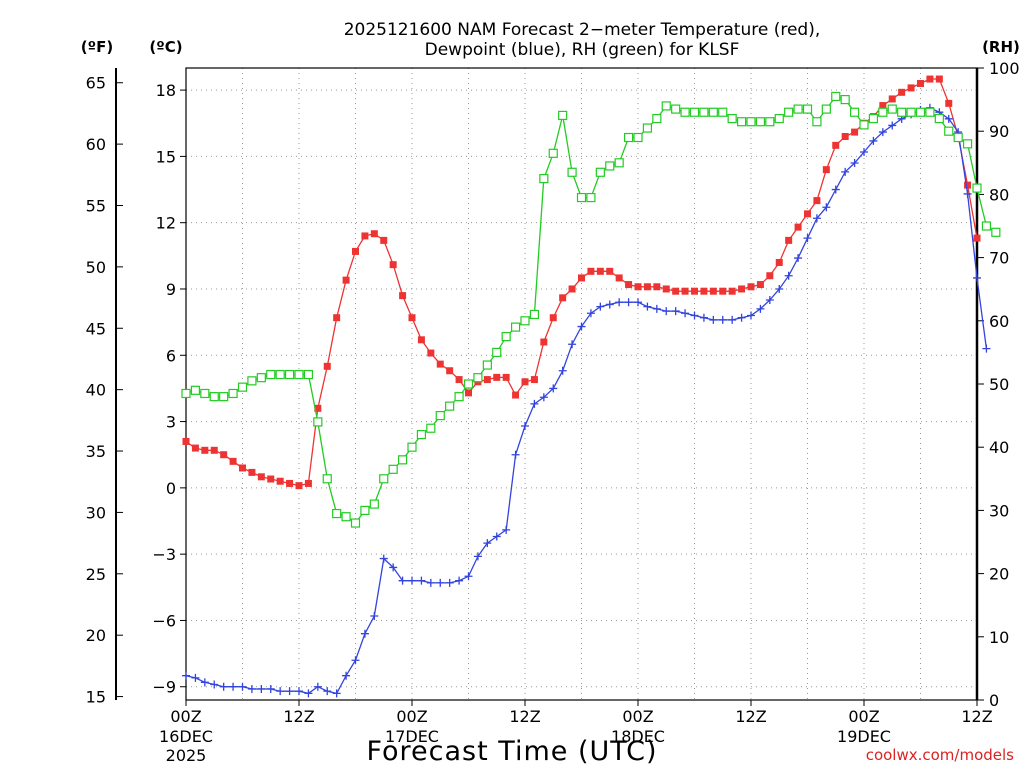 The image size is (1024, 768). Describe the element at coordinates (96, 697) in the screenshot. I see `fahrenheit-tick-label: 15` at that location.